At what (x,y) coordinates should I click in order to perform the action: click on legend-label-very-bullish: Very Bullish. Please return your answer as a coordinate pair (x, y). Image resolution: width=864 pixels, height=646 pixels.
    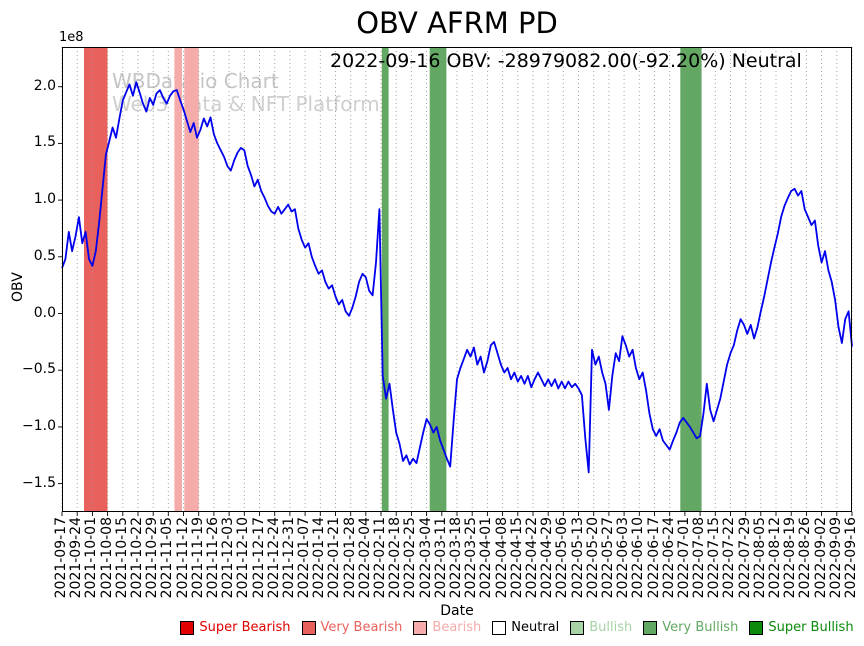
    Looking at the image, I should click on (700, 627).